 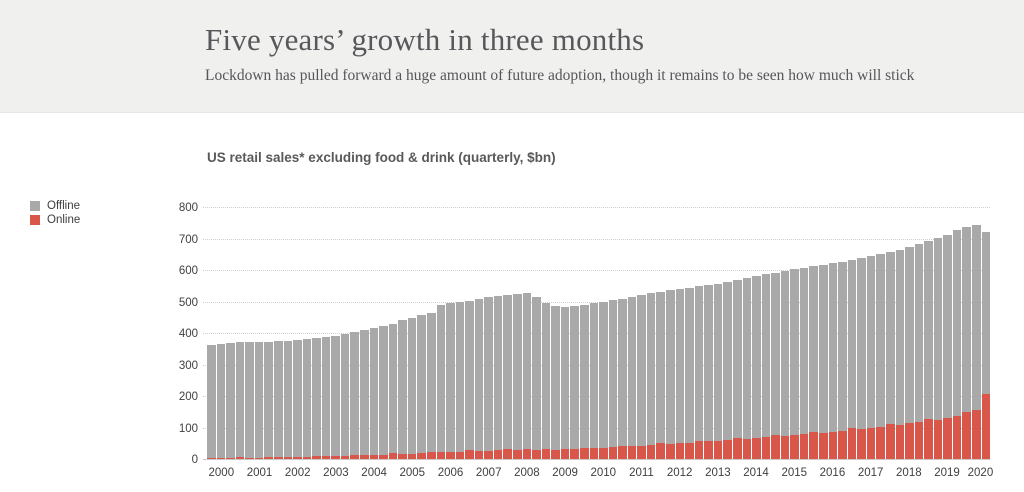 What do you see at coordinates (870, 473) in the screenshot?
I see `x-tick-label-2017: 2017` at bounding box center [870, 473].